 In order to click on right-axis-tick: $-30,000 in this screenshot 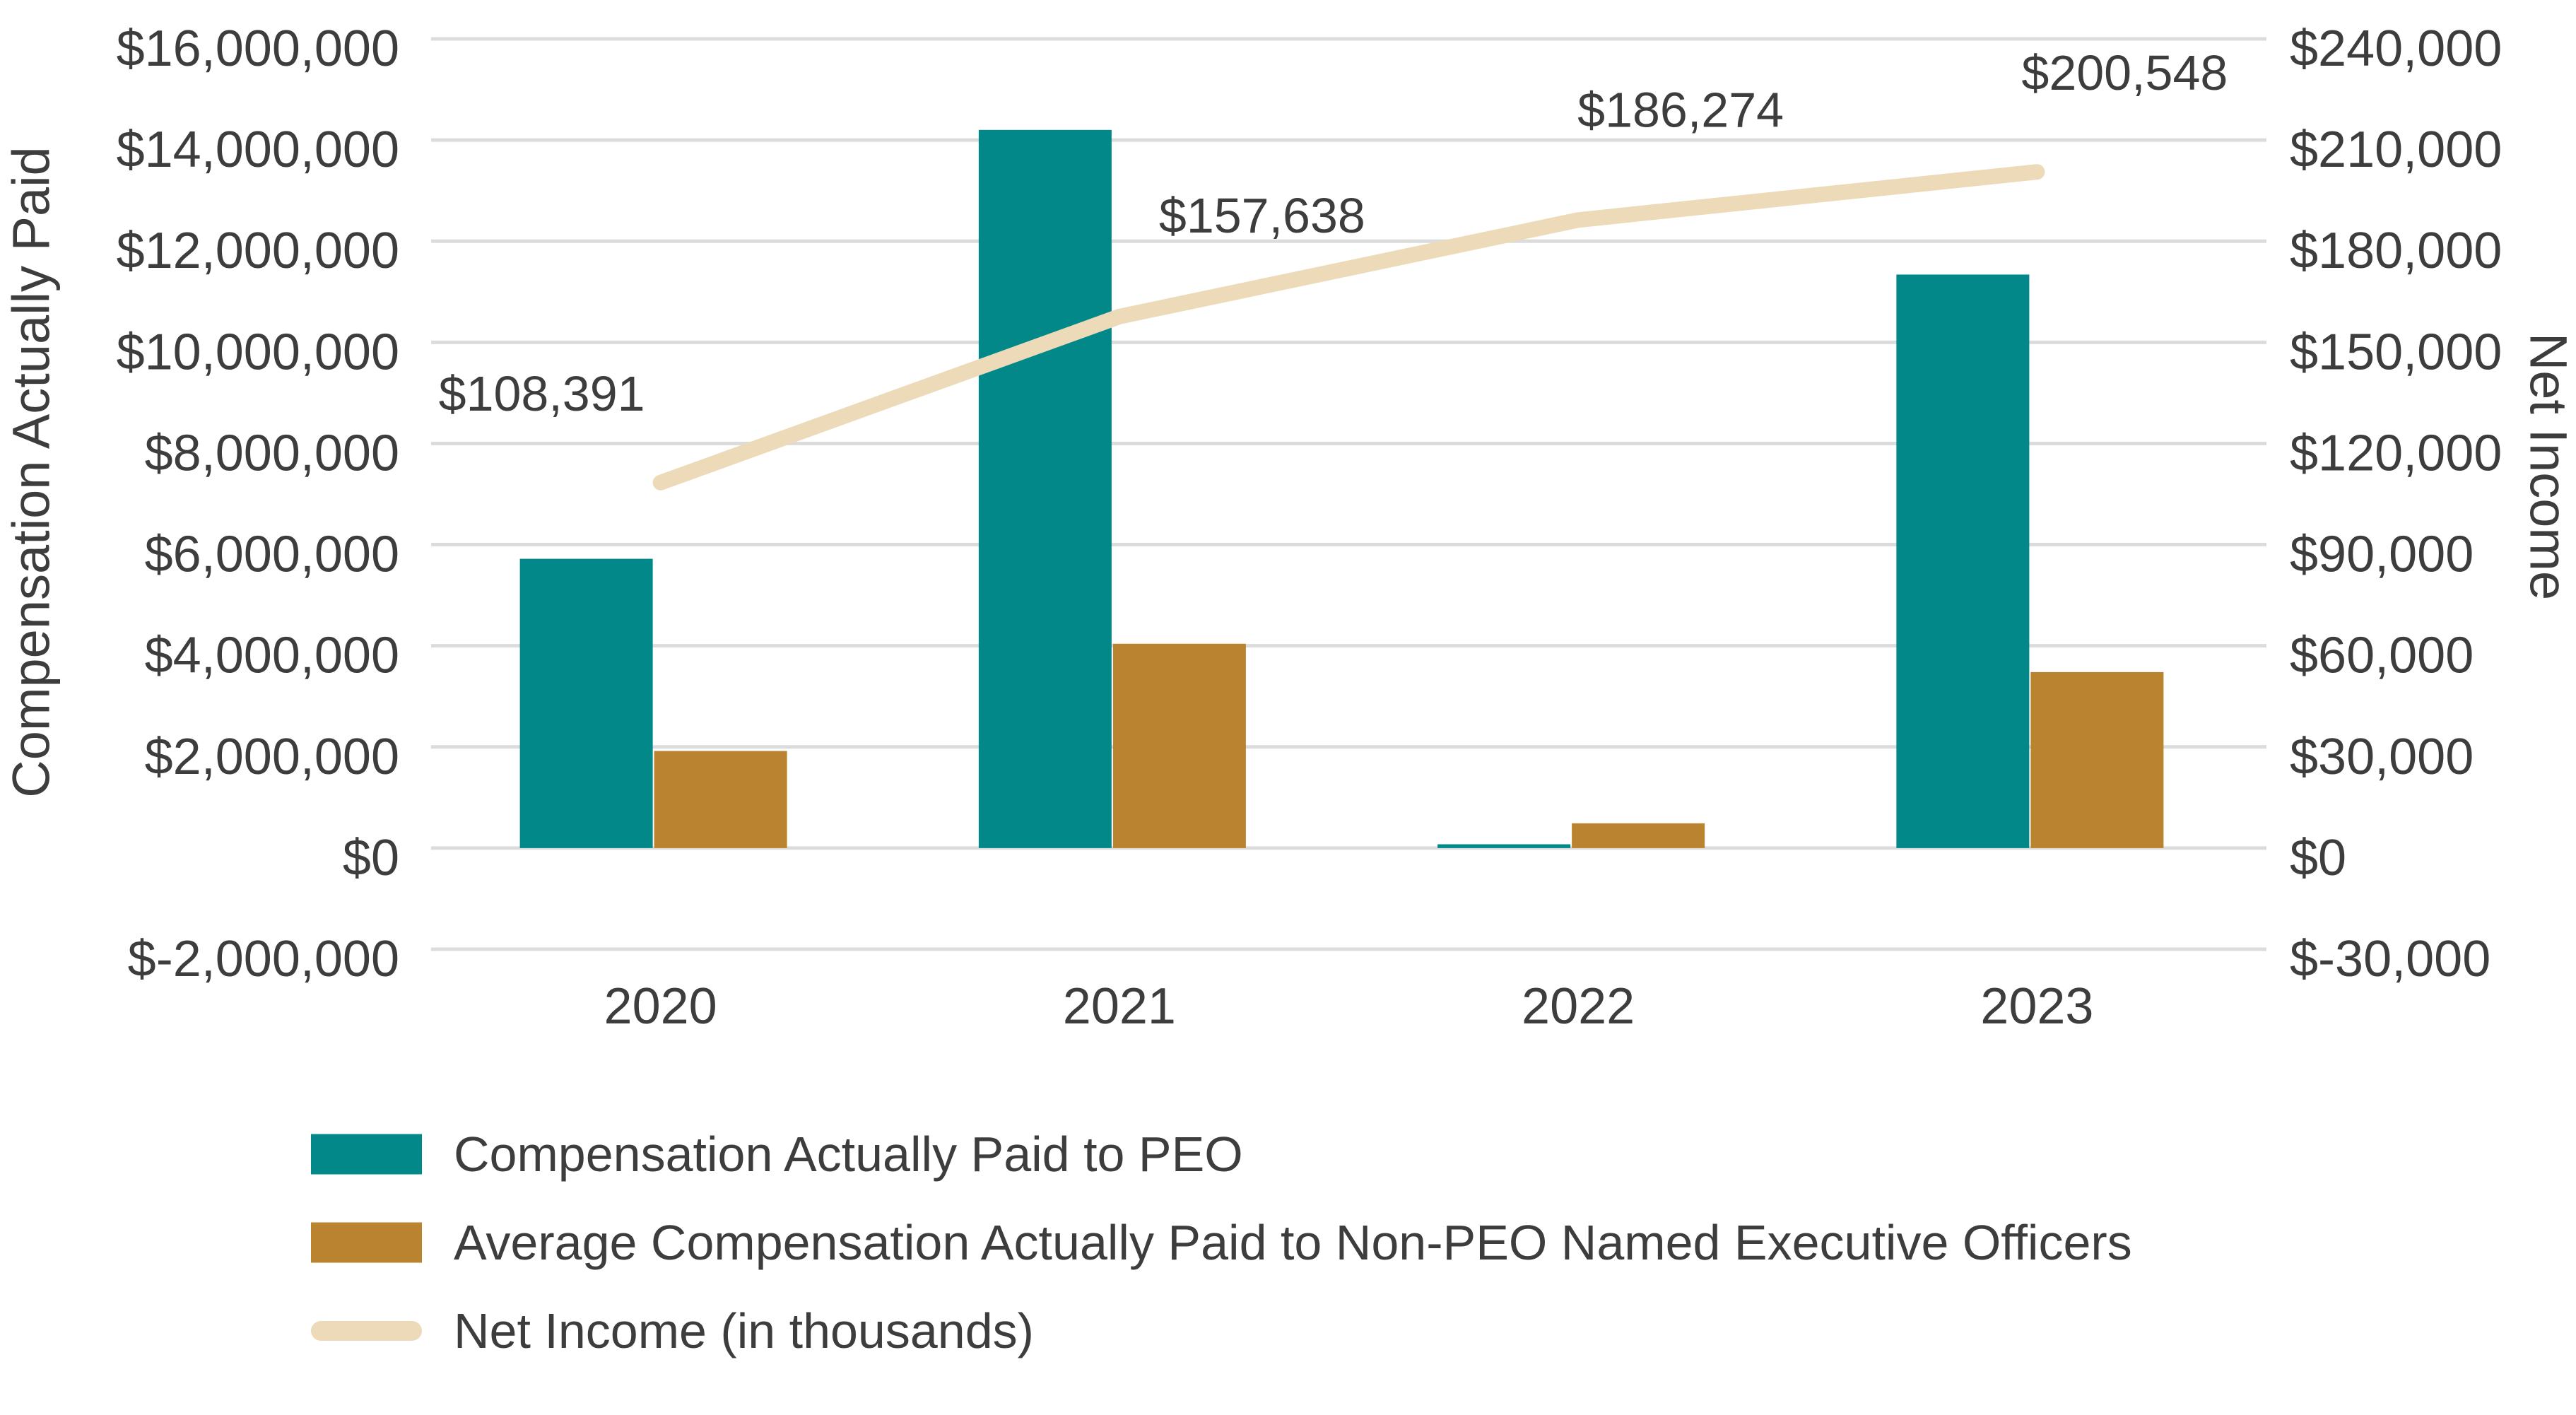, I will do `click(2390, 959)`.